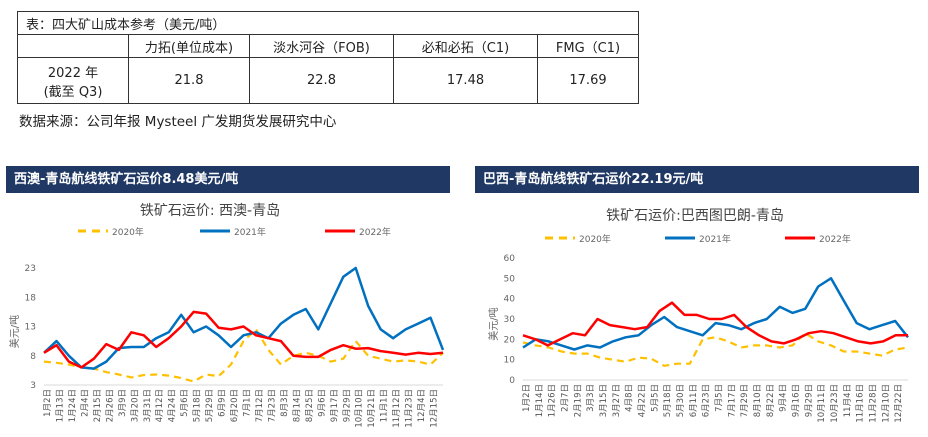 The image size is (928, 437). I want to click on x-tick-label: 5月5日, so click(655, 398).